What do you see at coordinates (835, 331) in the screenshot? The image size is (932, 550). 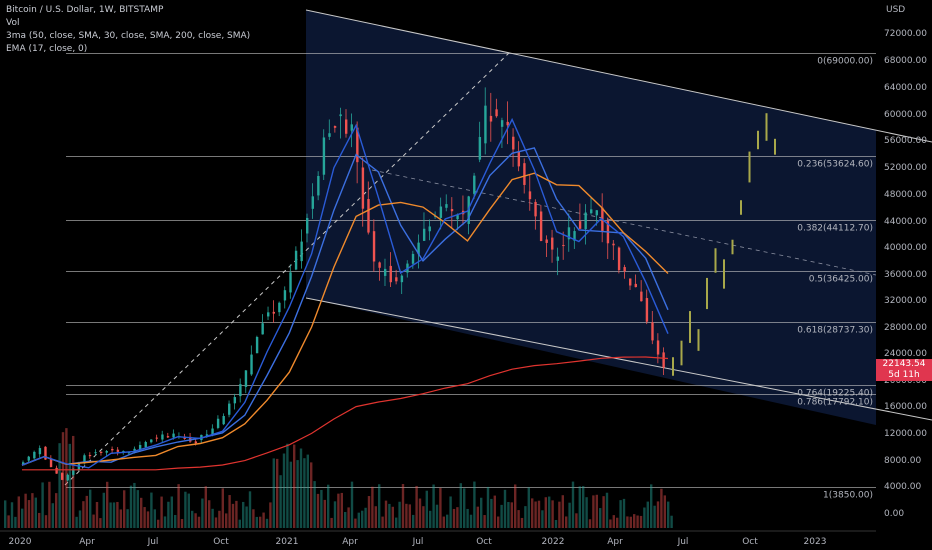 I see `fib-label: 0.618(28737.30)` at bounding box center [835, 331].